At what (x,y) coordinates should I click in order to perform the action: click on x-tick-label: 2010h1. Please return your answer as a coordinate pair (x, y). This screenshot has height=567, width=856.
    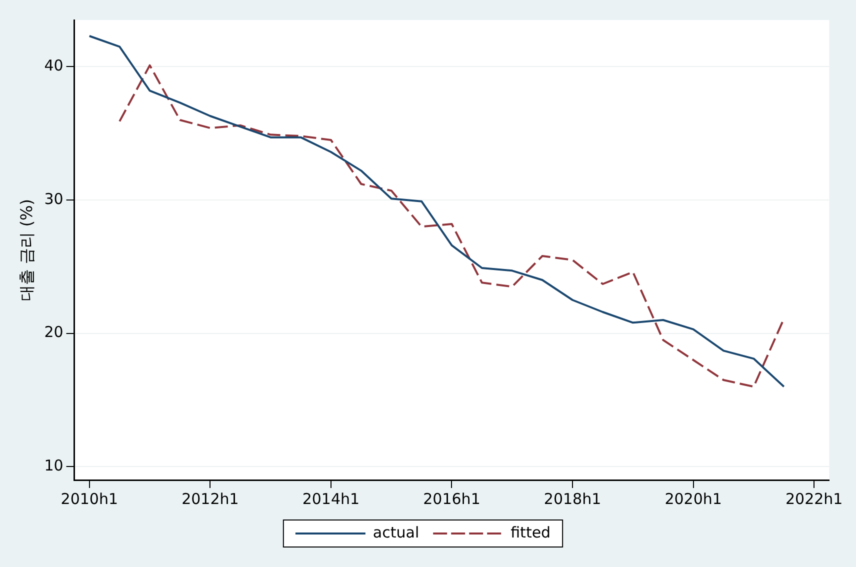
    Looking at the image, I should click on (89, 499).